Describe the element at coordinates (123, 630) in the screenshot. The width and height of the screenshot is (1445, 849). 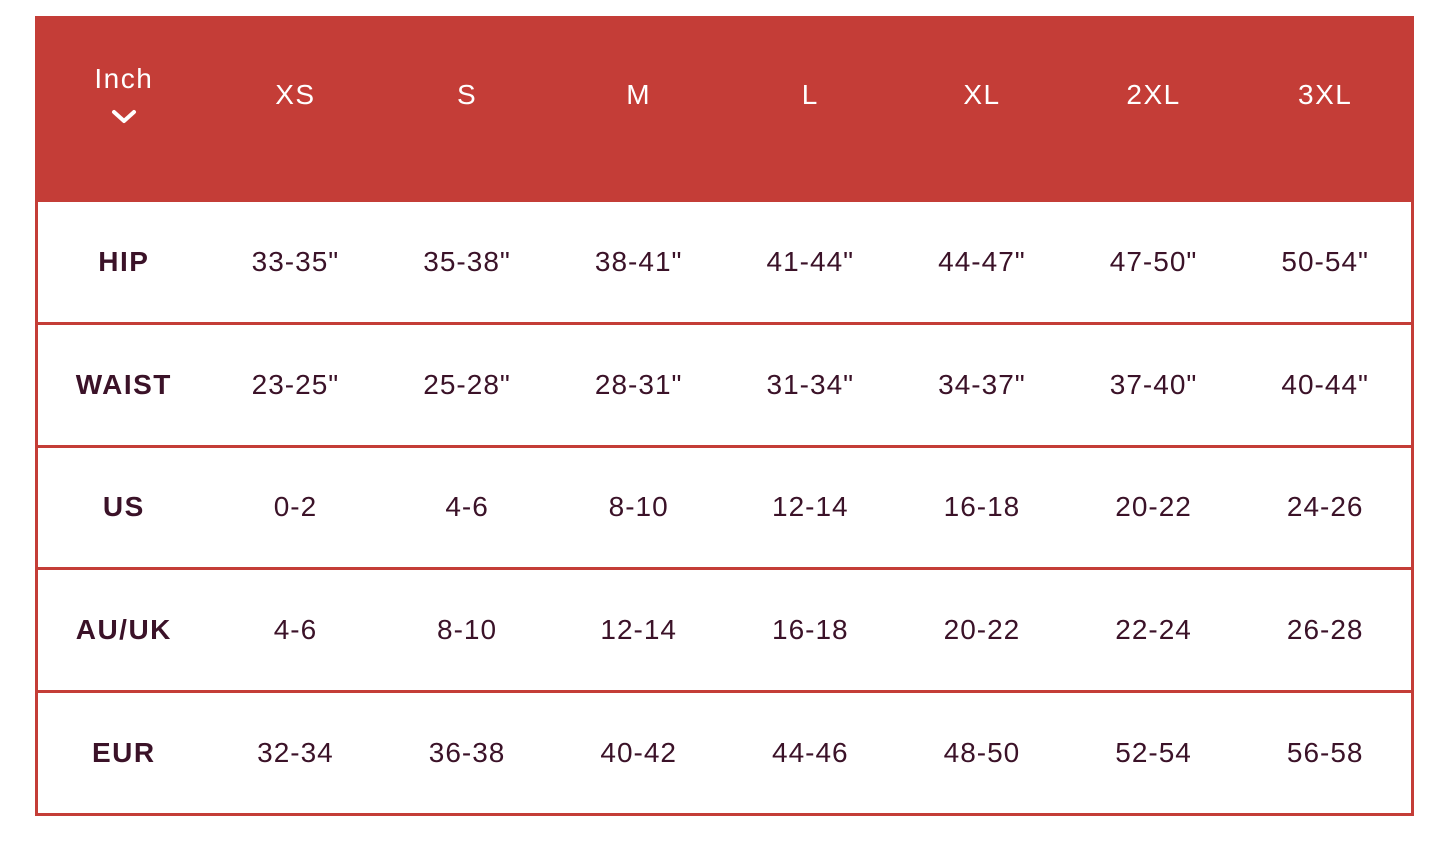
I see `row-label: AU/UK` at that location.